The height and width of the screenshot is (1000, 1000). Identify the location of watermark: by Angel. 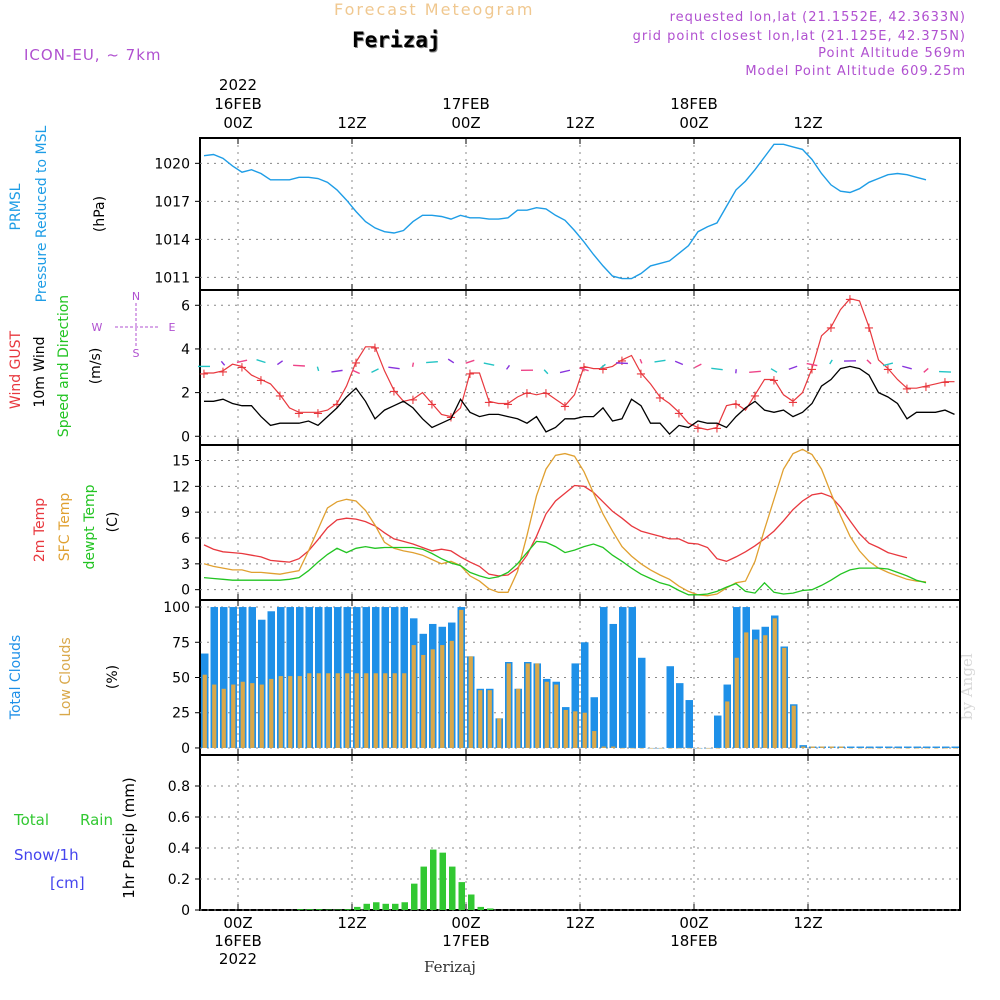
(967, 686).